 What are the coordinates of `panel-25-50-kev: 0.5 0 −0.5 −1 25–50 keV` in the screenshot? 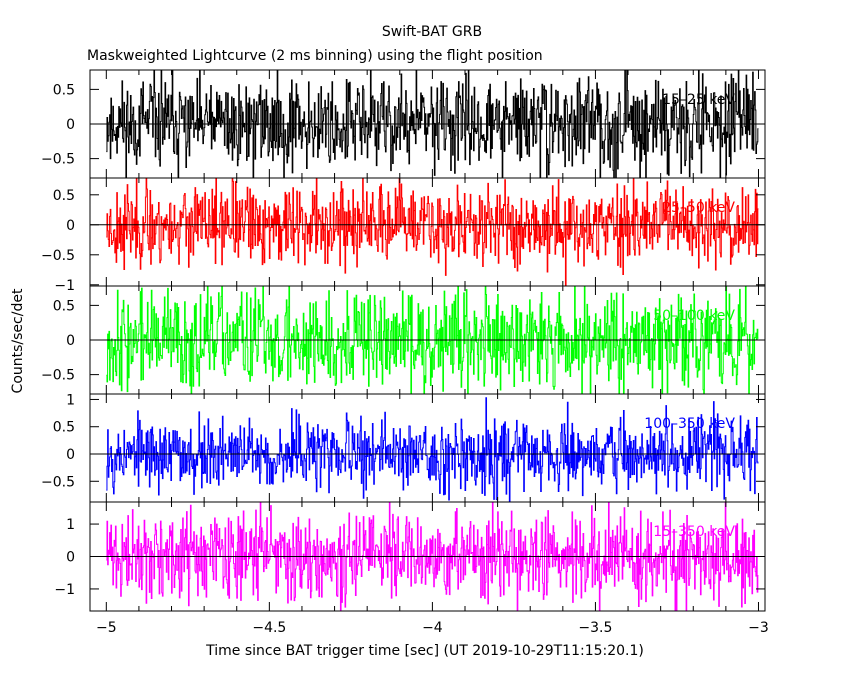 It's located at (403, 235).